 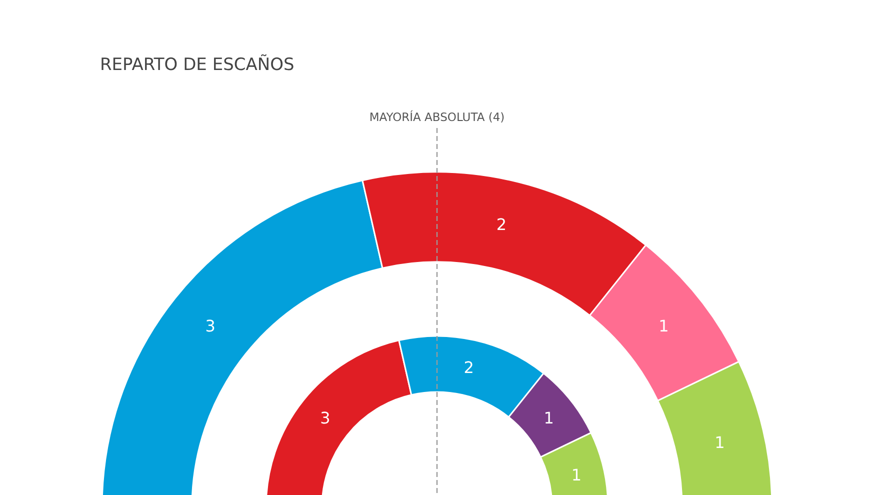 I want to click on text: MAYORÍA ABSOLUTA (4), so click(x=437, y=117).